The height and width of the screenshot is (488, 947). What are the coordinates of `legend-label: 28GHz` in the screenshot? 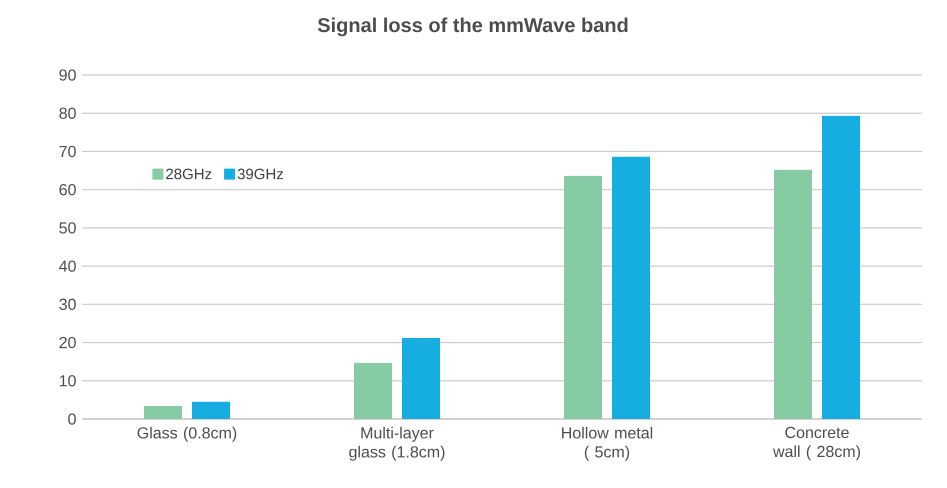 It's located at (189, 174).